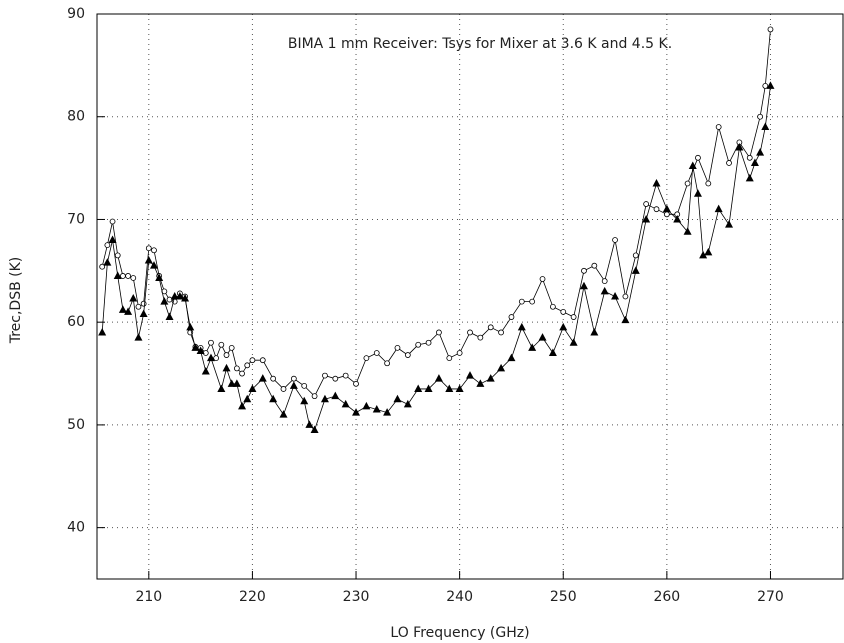 This screenshot has height=643, width=844. What do you see at coordinates (459, 633) in the screenshot?
I see `x-axis-label: LO Frequency (GHz)` at bounding box center [459, 633].